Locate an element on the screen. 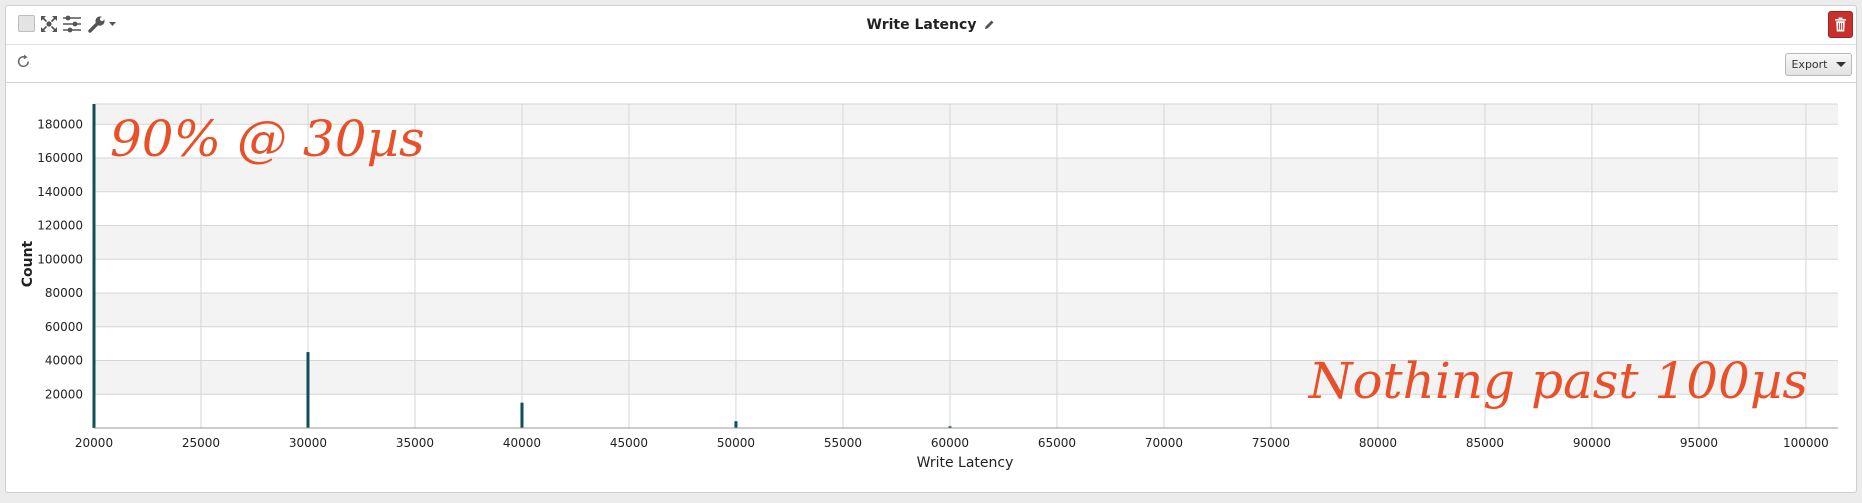 This screenshot has width=1862, height=503. x-tick-label: 50000 is located at coordinates (736, 443).